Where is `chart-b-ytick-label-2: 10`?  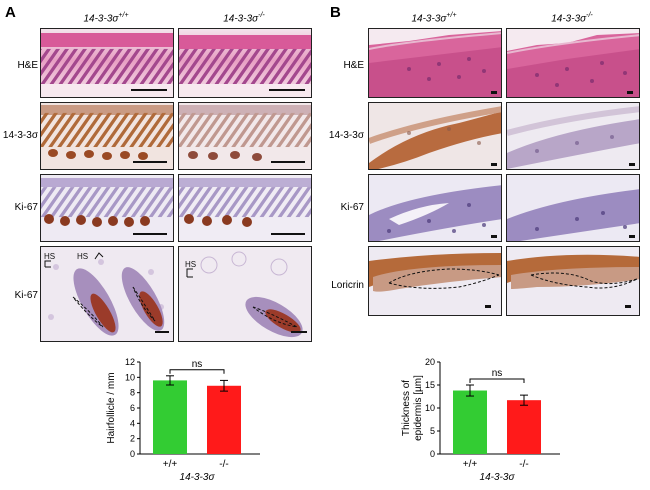 chart-b-ytick-label-2: 10 is located at coordinates (430, 408).